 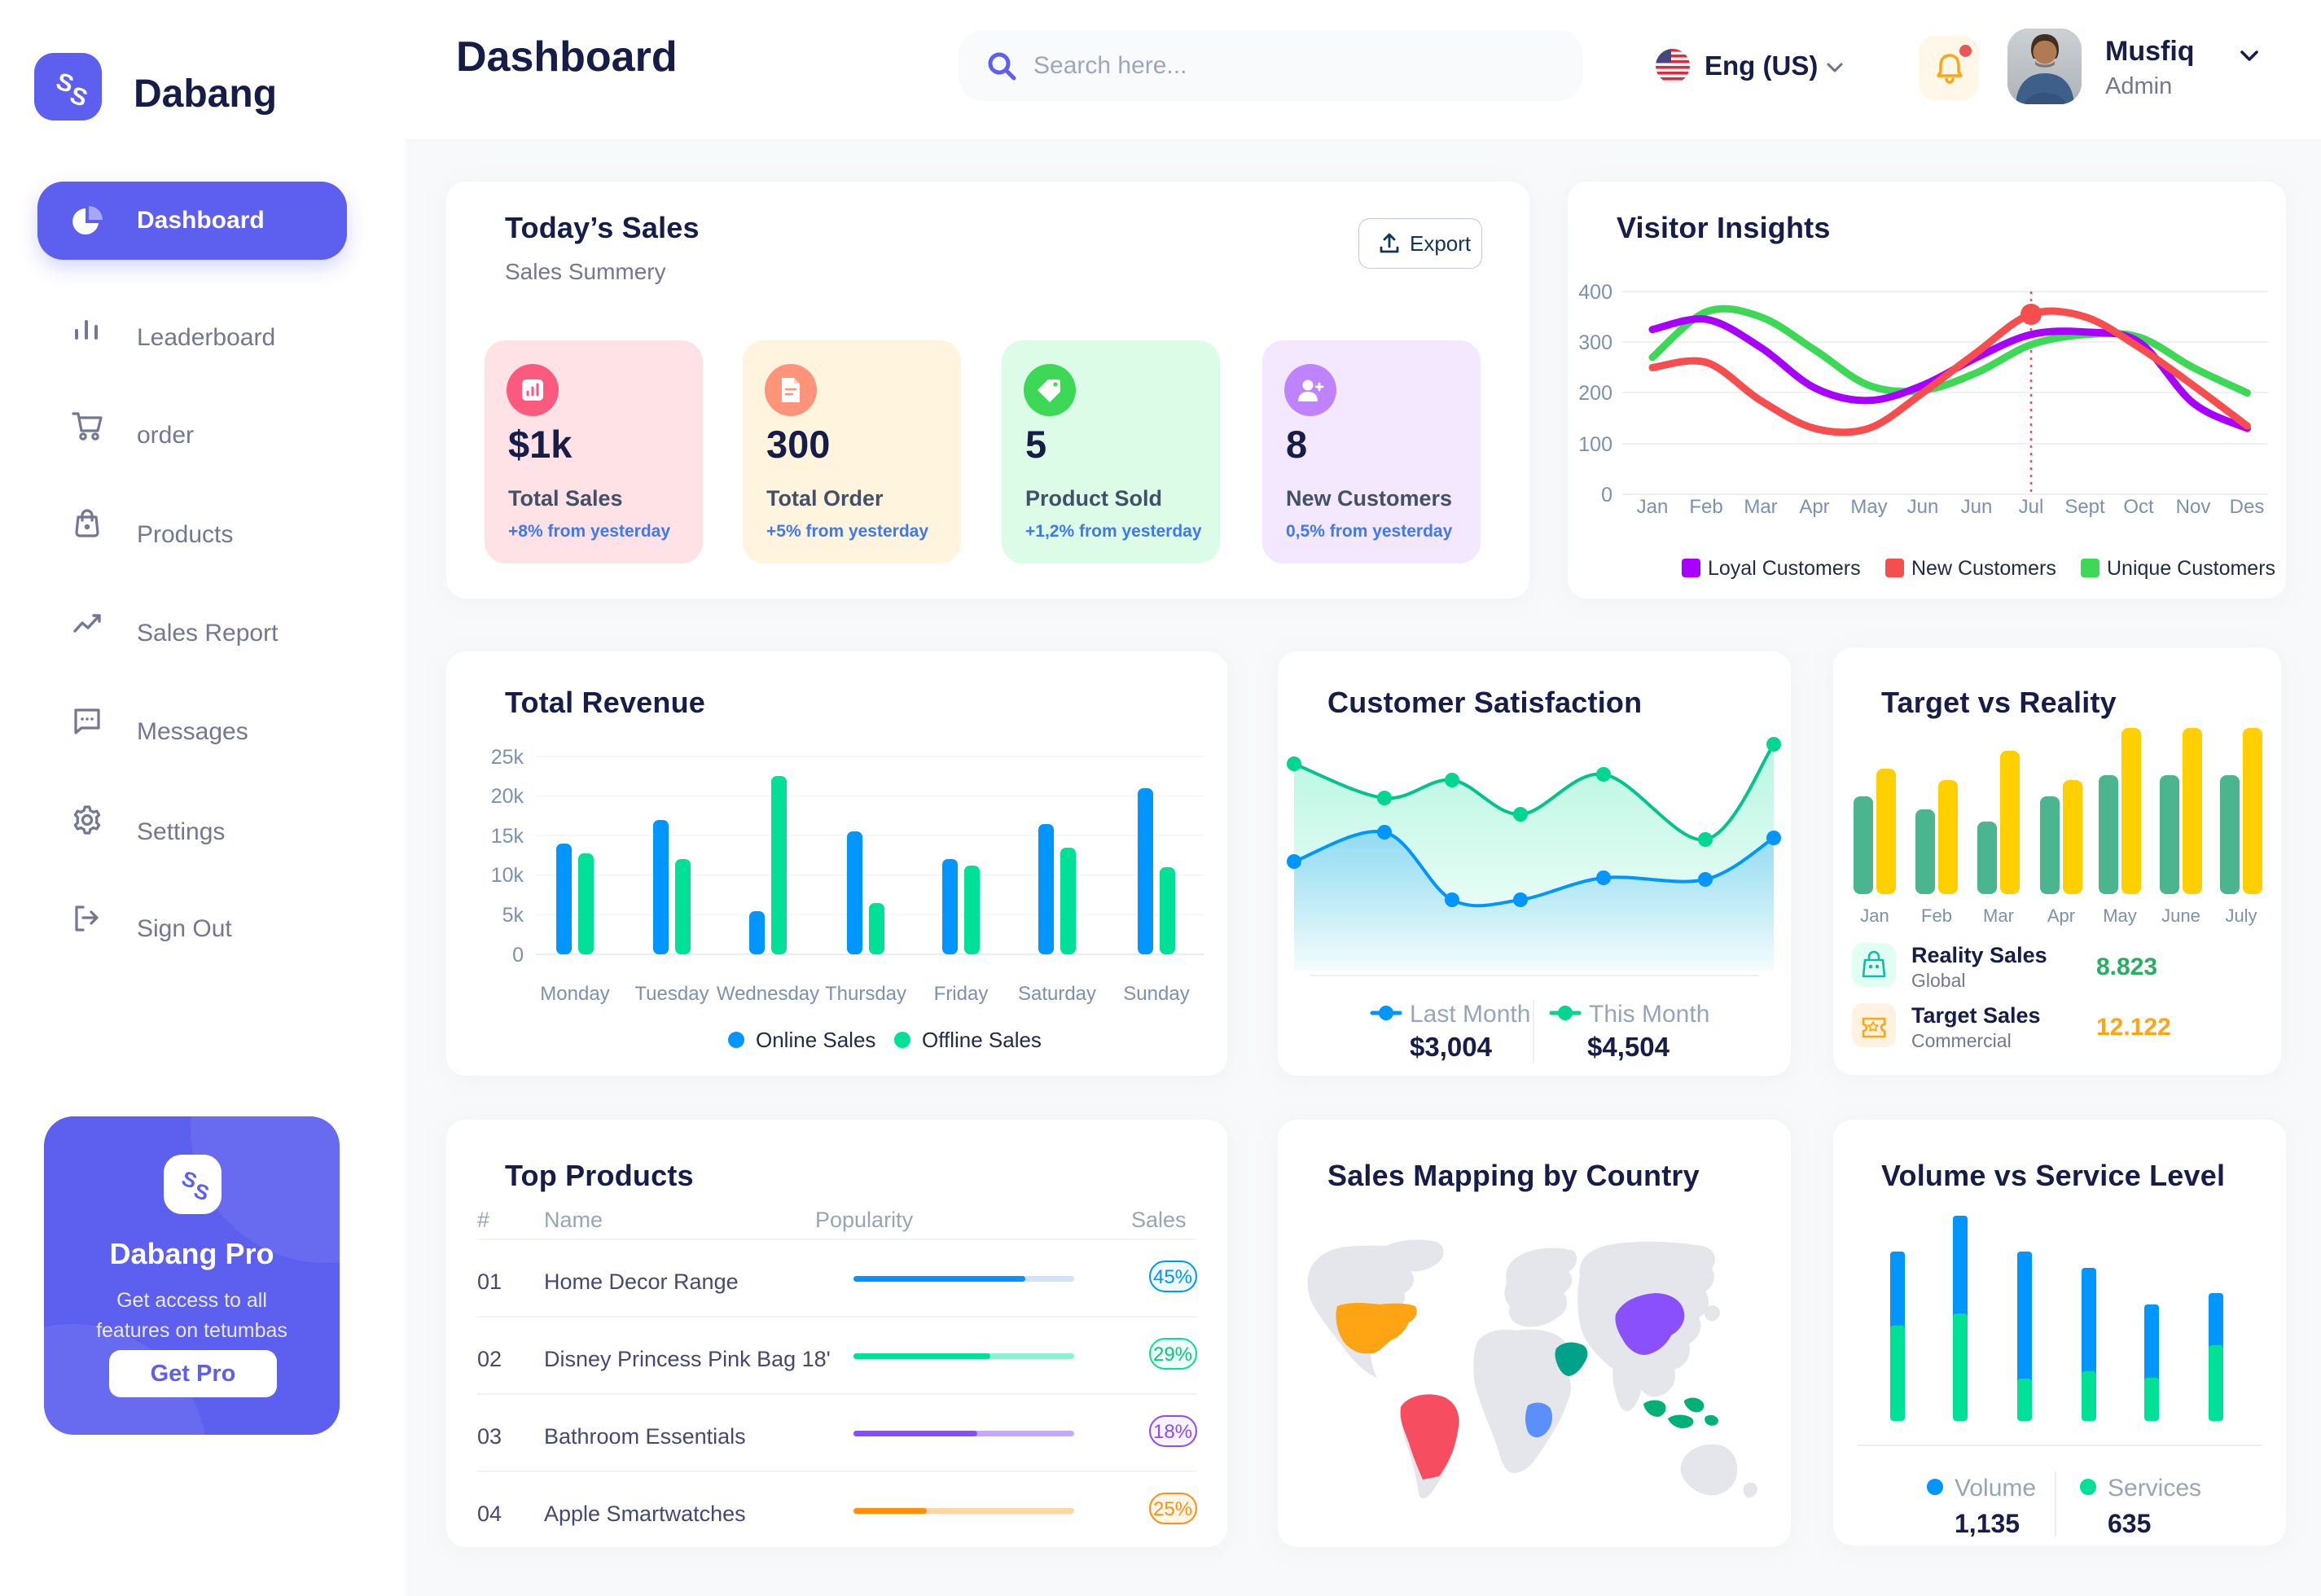 I want to click on svg-text: 45%, so click(x=1172, y=1277).